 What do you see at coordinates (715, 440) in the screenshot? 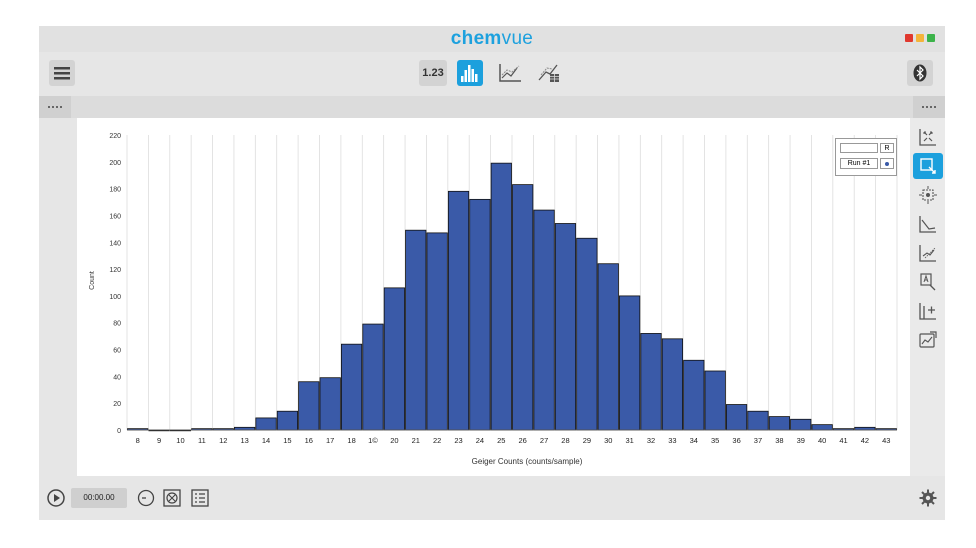
I see `x-tick-label: 35` at bounding box center [715, 440].